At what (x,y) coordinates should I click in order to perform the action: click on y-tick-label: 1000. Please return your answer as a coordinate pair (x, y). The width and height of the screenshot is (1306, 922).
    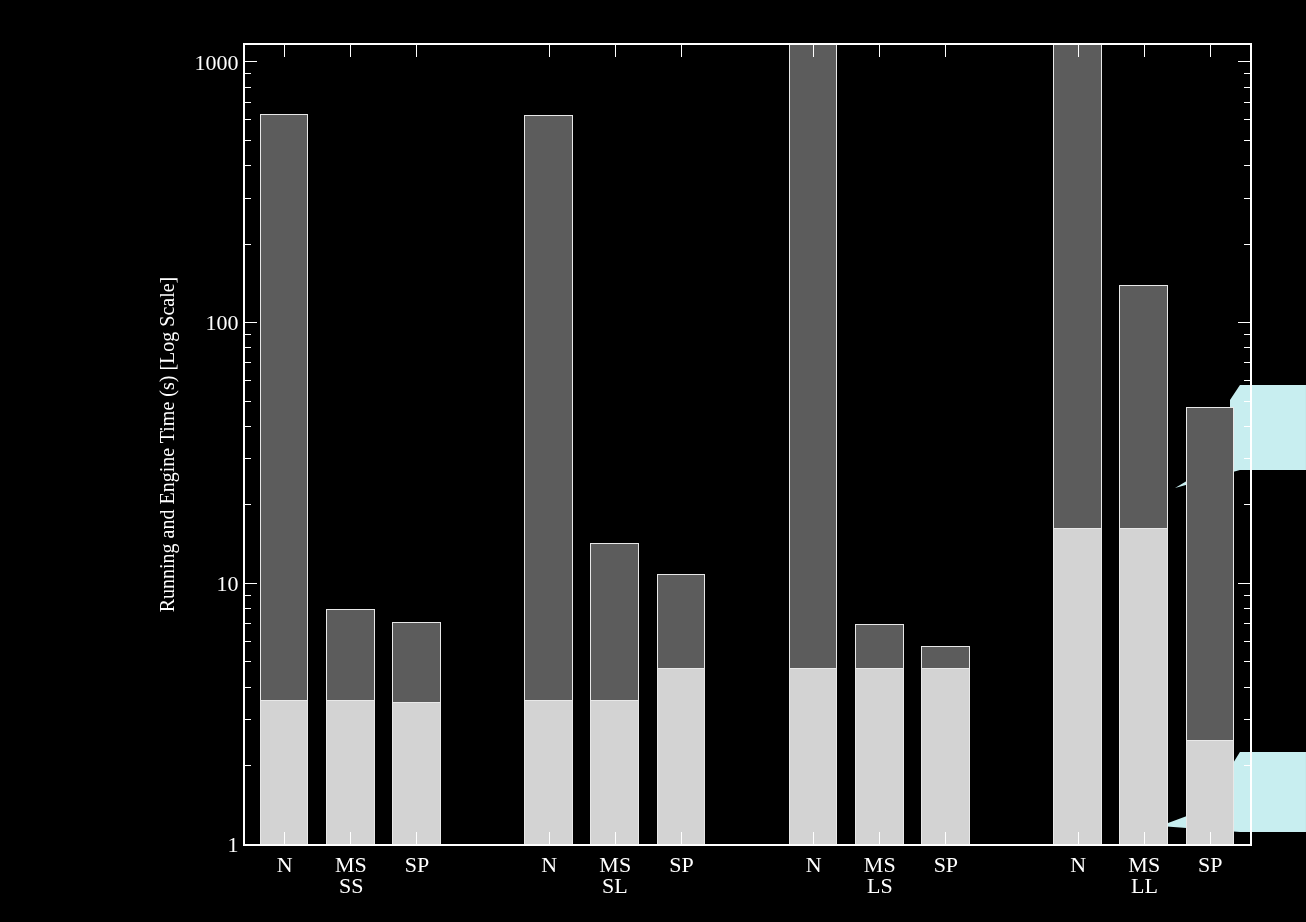
    Looking at the image, I should click on (216, 62).